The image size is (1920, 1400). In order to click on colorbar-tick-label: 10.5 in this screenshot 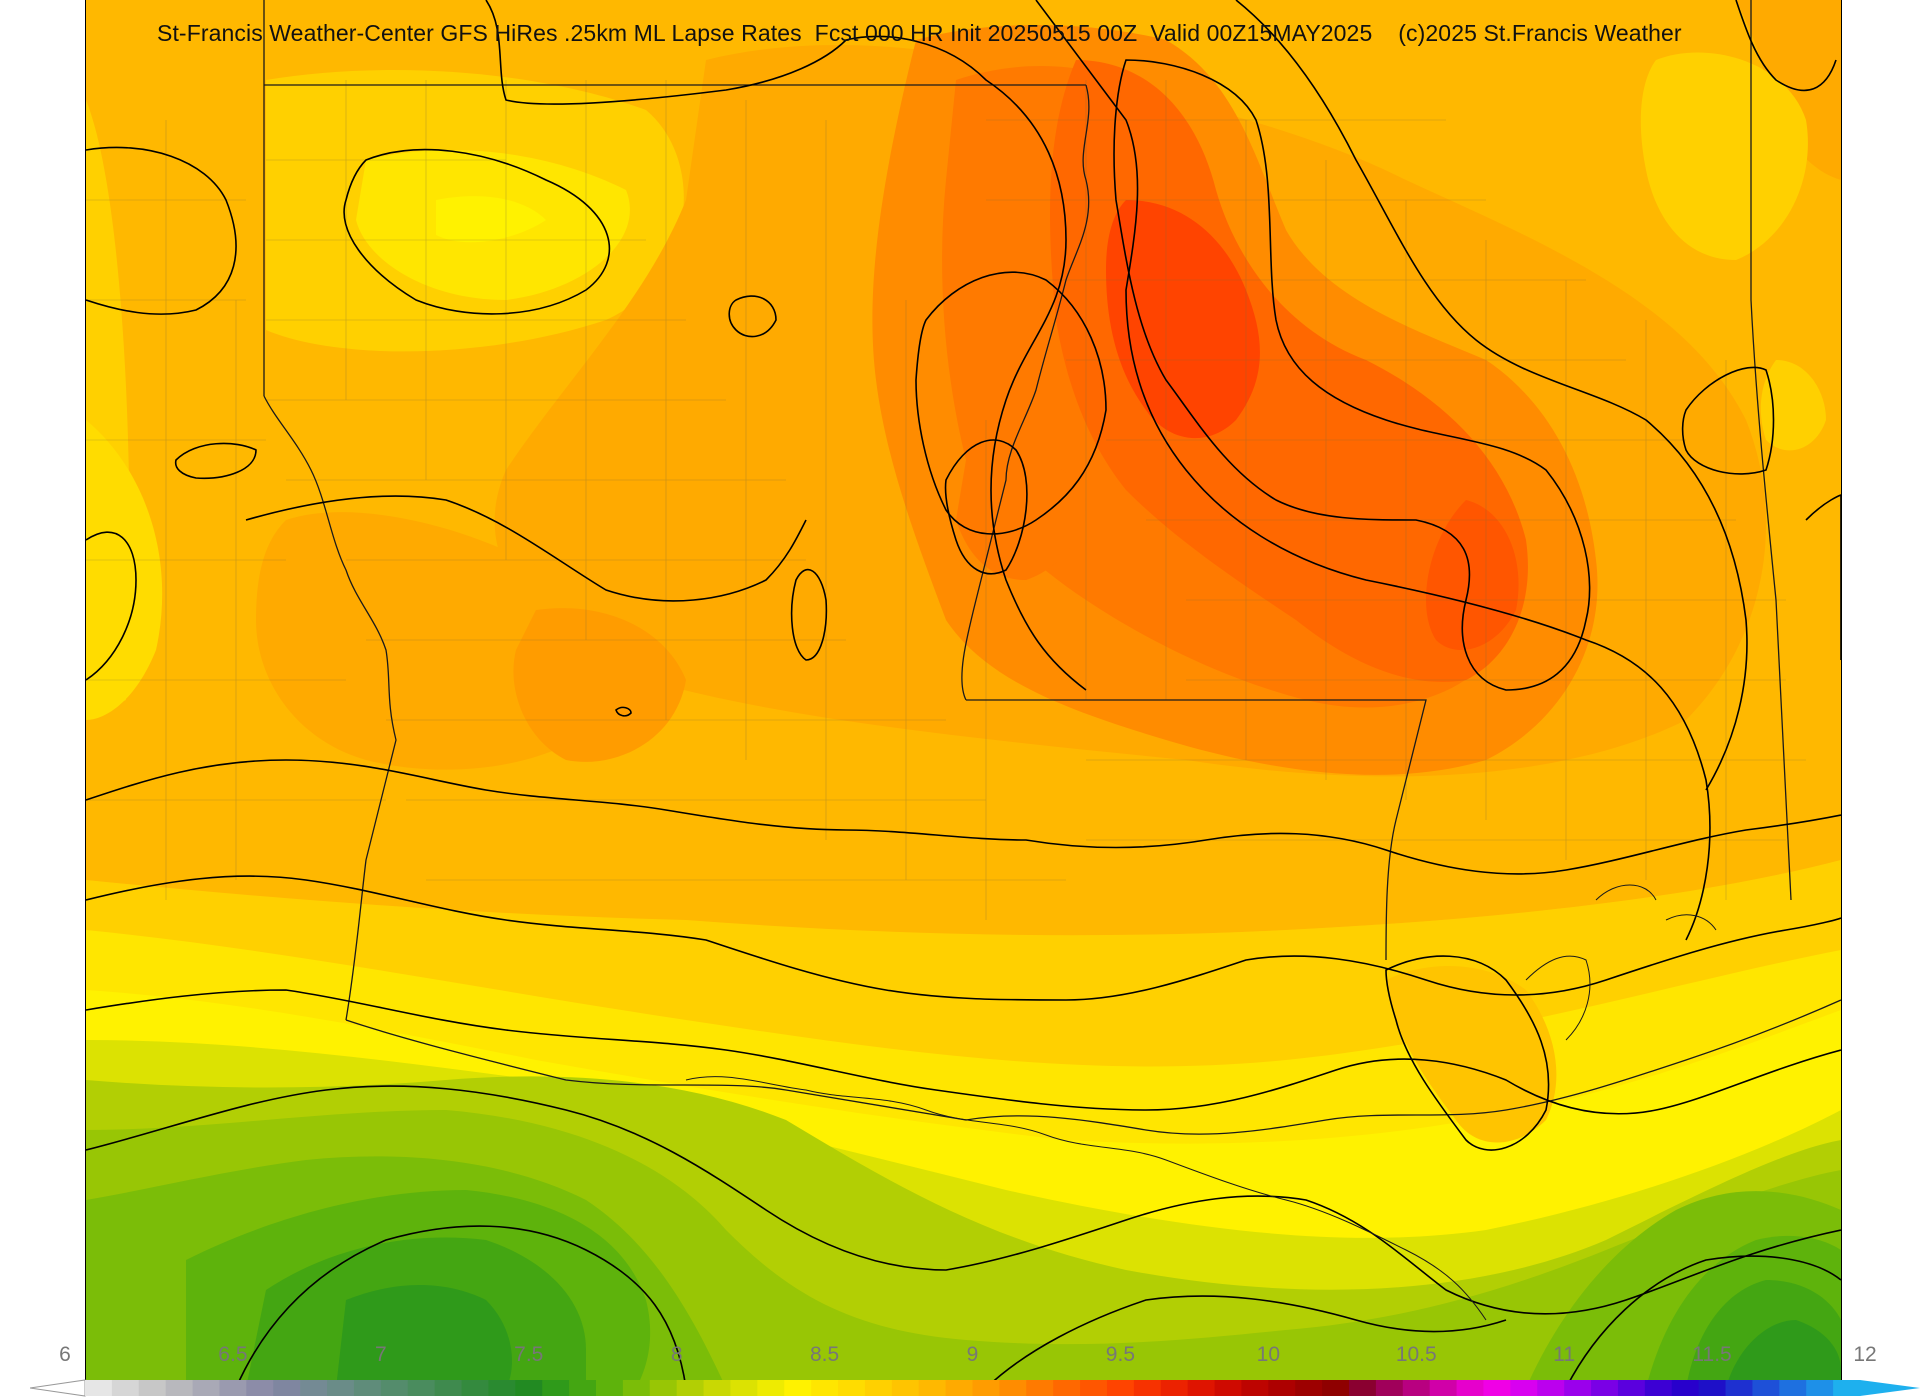, I will do `click(1416, 1354)`.